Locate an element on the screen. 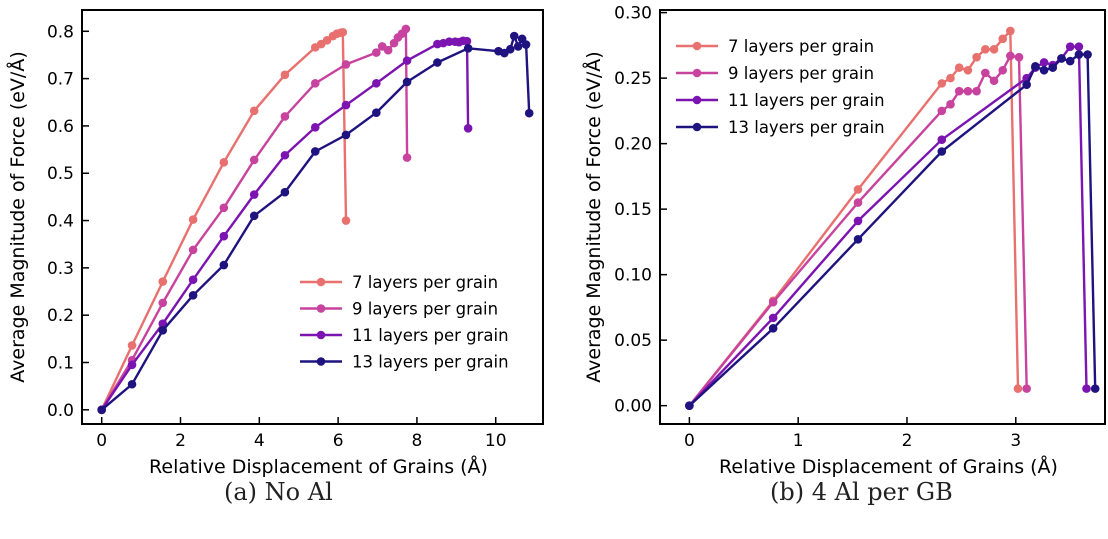 The image size is (1108, 539). y-tick-label: 0.6 is located at coordinates (60, 127).